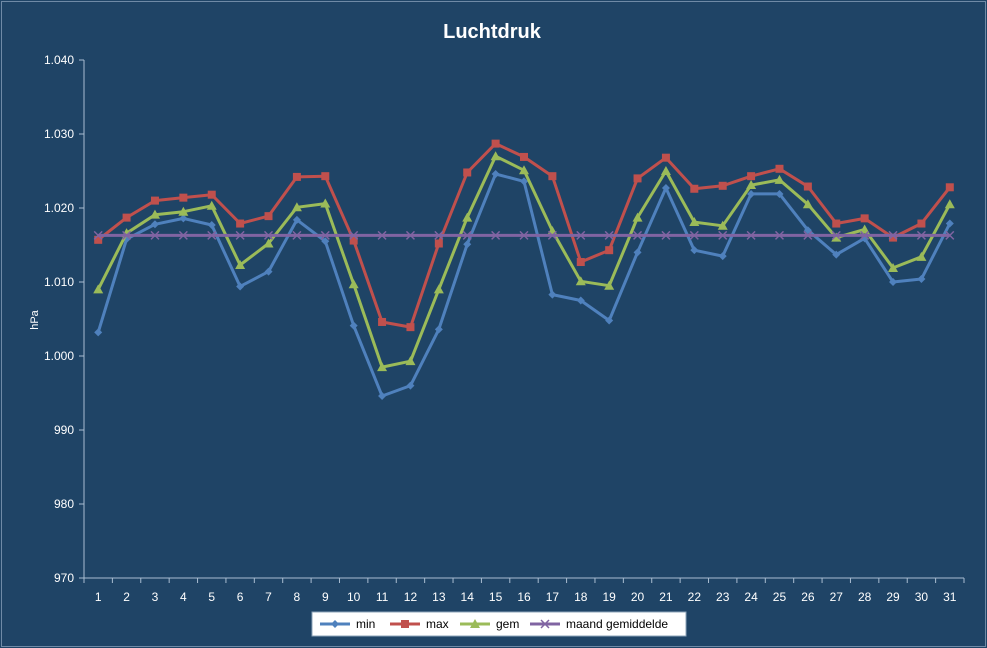  I want to click on legend-label: maand gemiddelde, so click(617, 624).